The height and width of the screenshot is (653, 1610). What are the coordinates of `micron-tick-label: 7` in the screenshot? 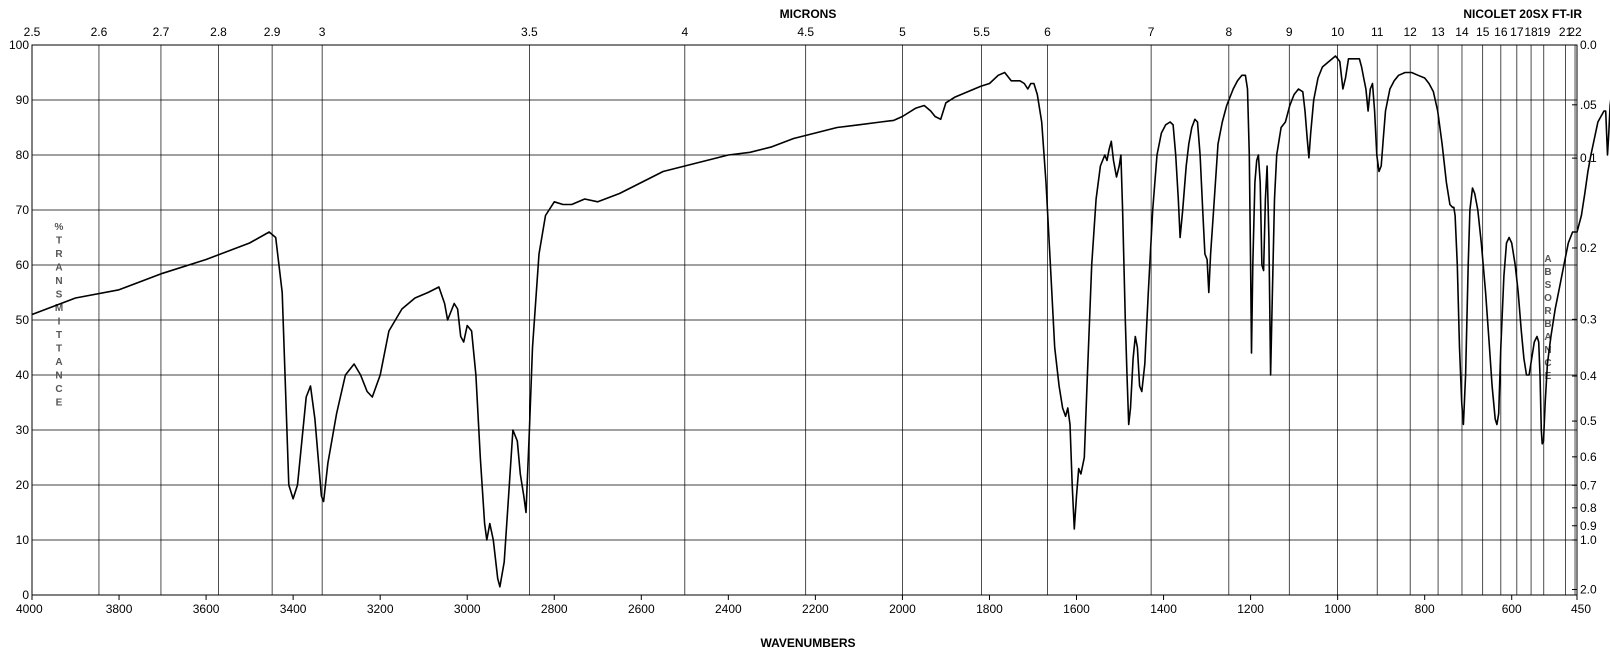 It's located at (1151, 32).